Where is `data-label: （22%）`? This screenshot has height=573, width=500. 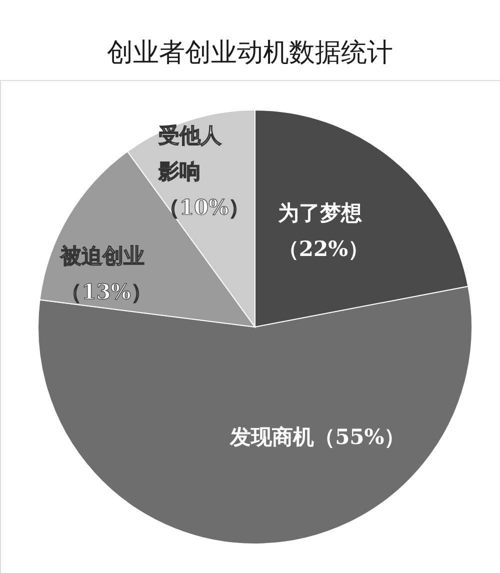 data-label: （22%） is located at coordinates (324, 249).